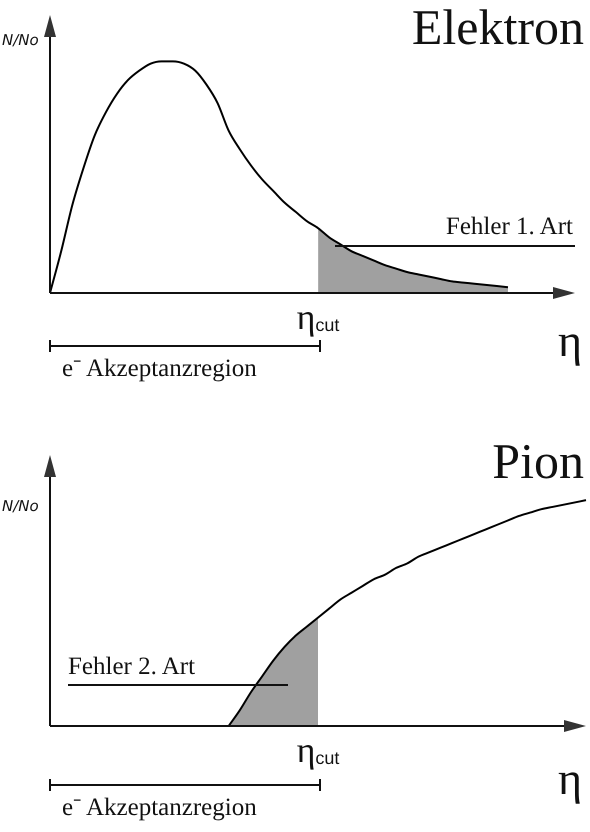  What do you see at coordinates (498, 27) in the screenshot?
I see `chart-title: Elektron` at bounding box center [498, 27].